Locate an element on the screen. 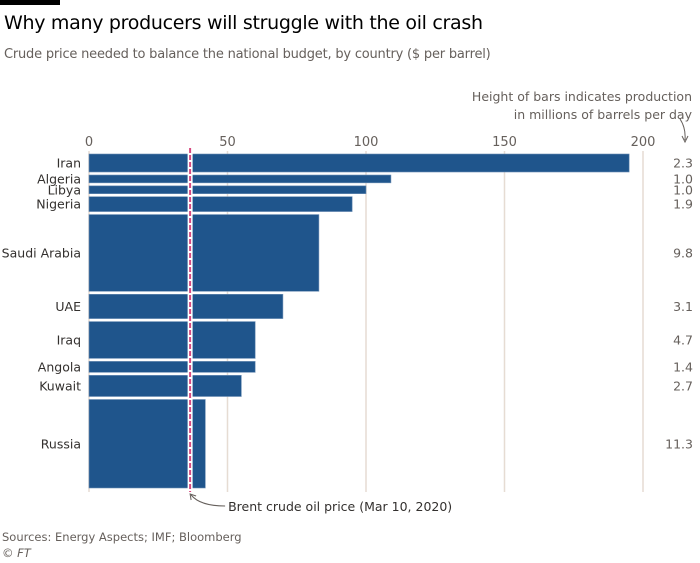 The width and height of the screenshot is (700, 563). category-label-iran: Iran is located at coordinates (69, 163).